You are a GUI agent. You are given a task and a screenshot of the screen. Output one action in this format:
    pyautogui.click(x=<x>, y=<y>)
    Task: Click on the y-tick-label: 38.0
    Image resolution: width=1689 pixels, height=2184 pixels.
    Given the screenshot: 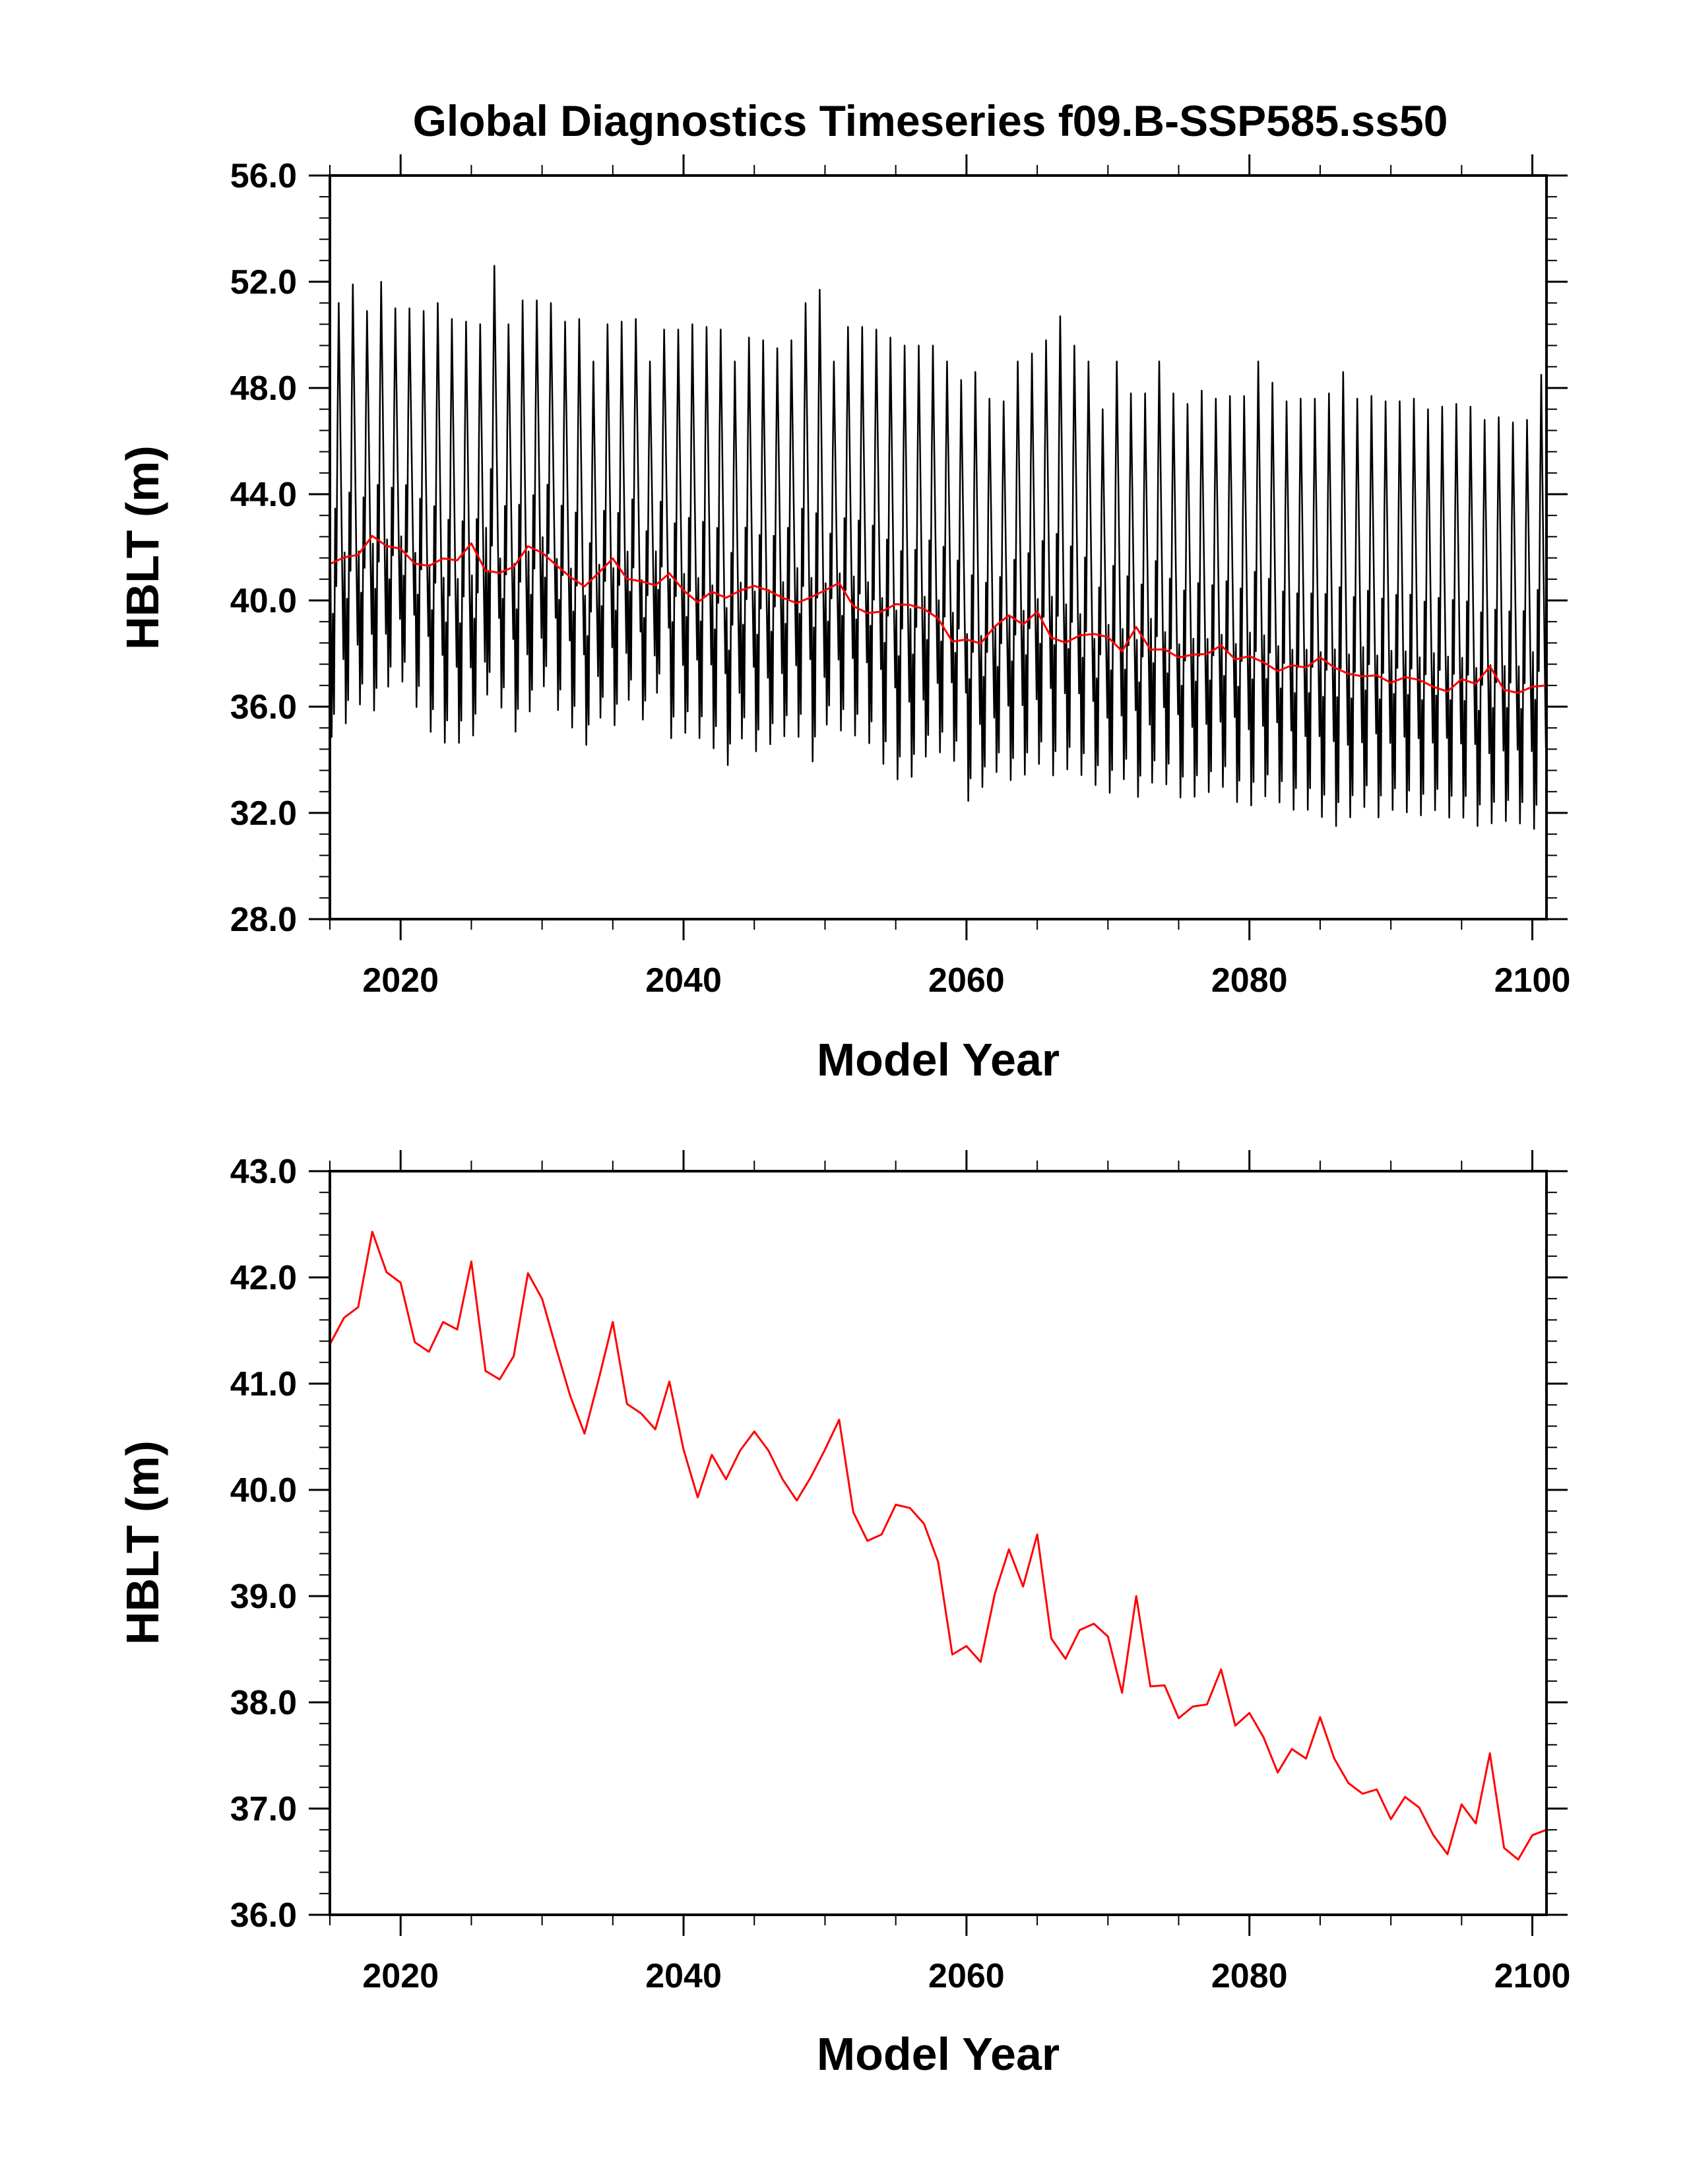 What is the action you would take?
    pyautogui.click(x=263, y=1703)
    